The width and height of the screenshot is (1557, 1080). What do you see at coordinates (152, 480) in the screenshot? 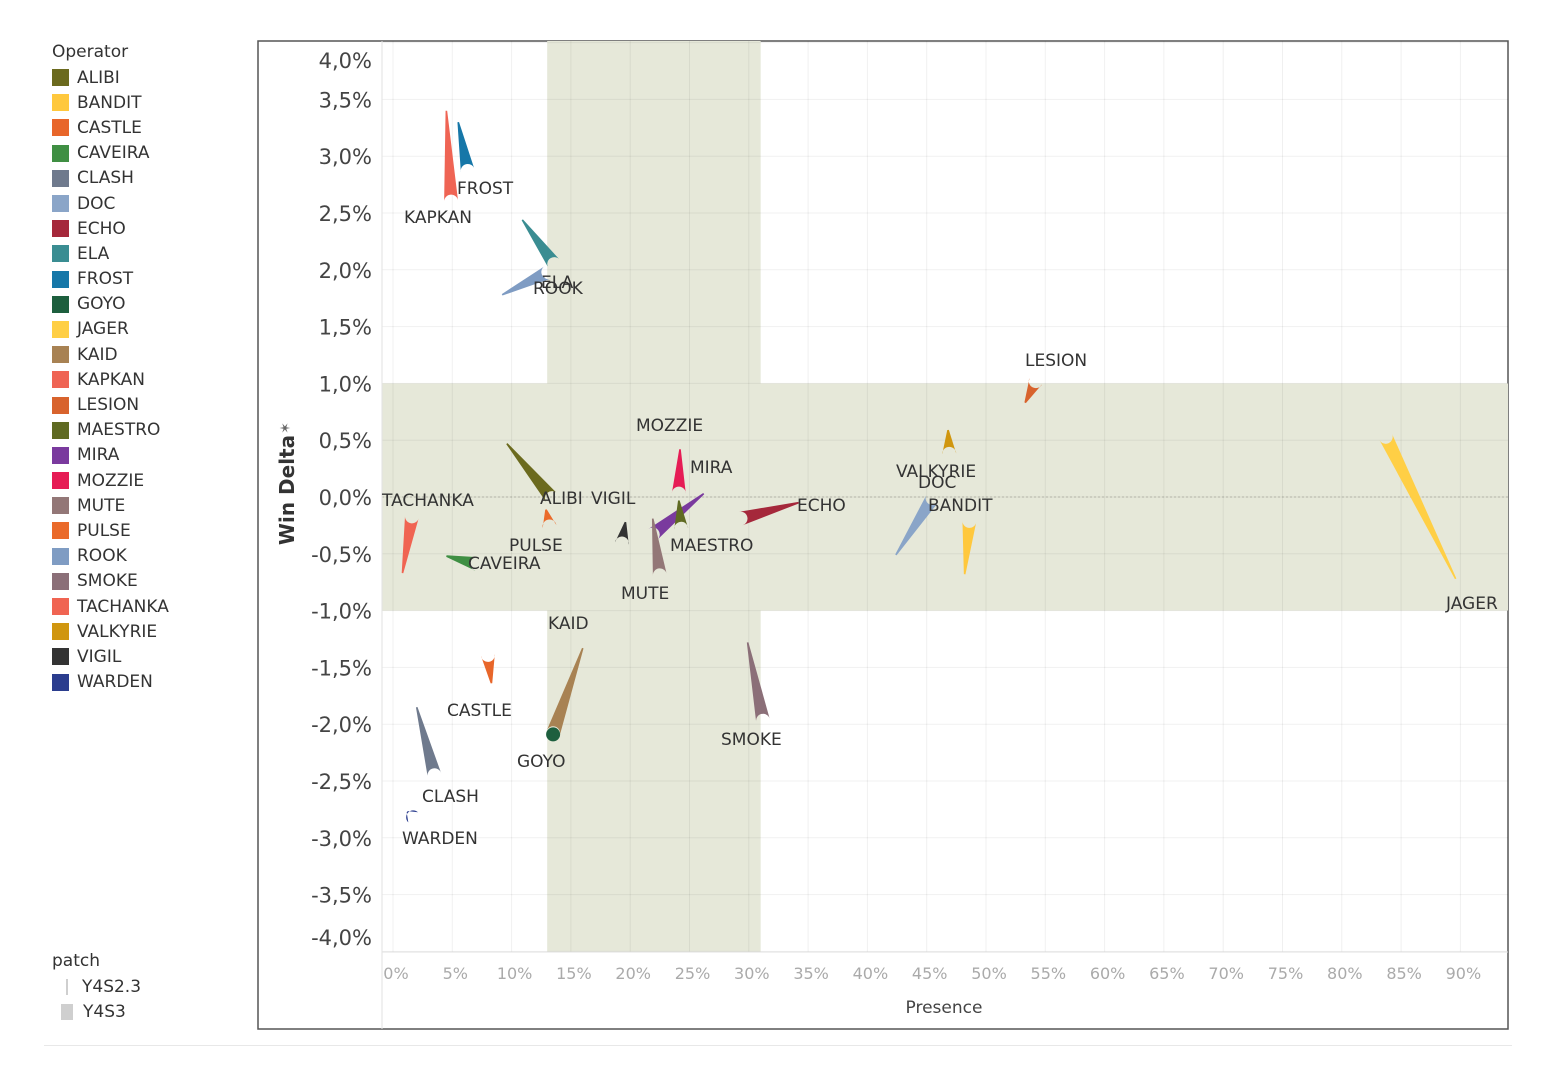
I see `legend-item-mozzie: MOZZIE` at bounding box center [152, 480].